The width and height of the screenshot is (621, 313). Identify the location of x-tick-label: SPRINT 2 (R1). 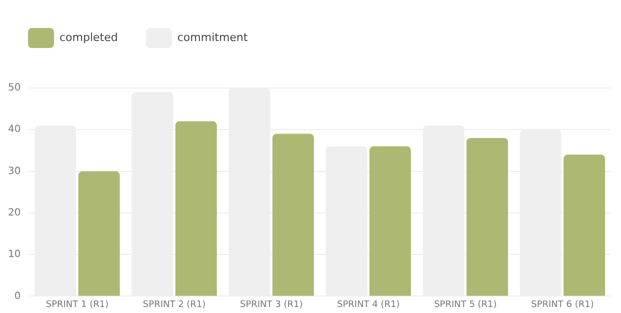
(174, 305).